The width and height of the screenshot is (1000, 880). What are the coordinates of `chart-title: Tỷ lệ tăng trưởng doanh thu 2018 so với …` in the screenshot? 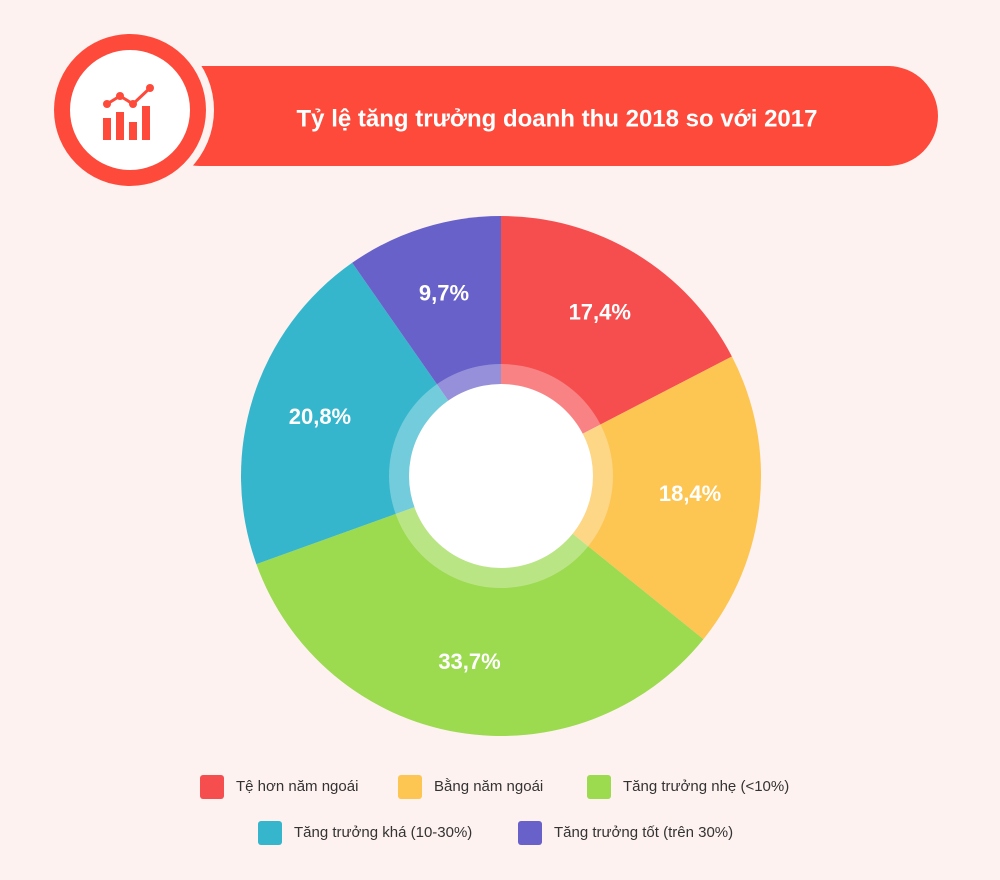 It's located at (557, 118).